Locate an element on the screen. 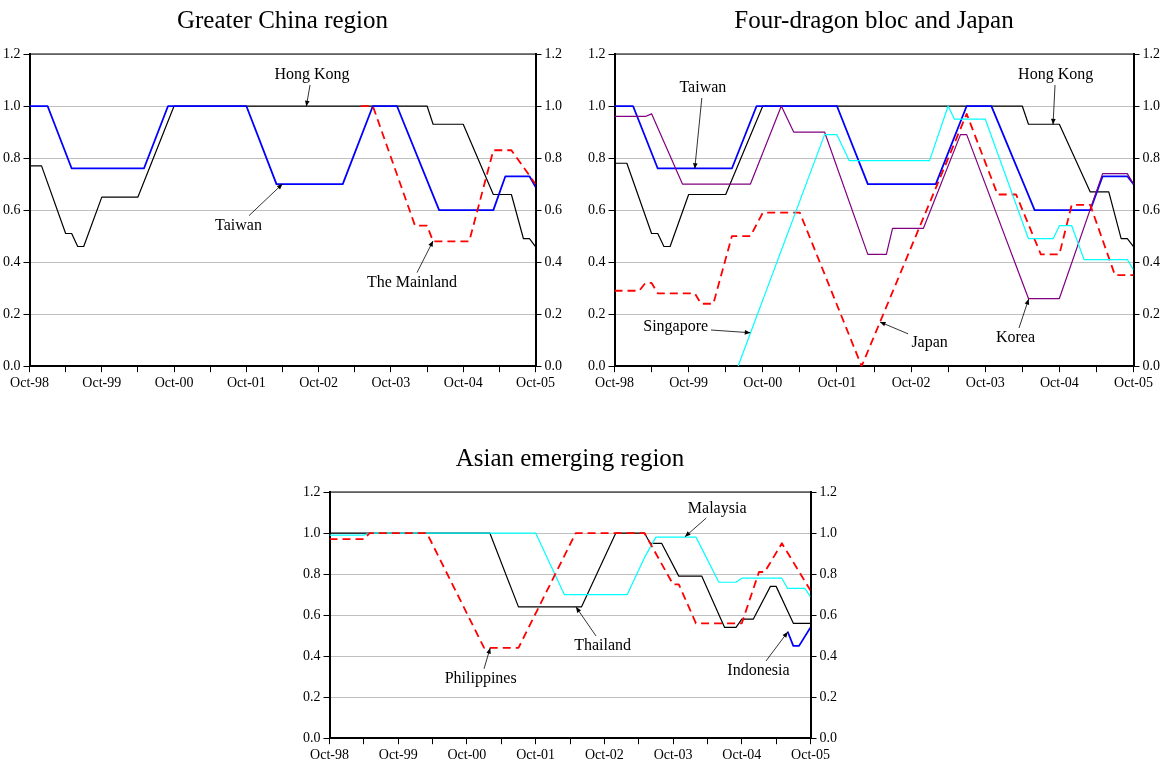 The image size is (1163, 767). annotation: The Mainland is located at coordinates (412, 282).